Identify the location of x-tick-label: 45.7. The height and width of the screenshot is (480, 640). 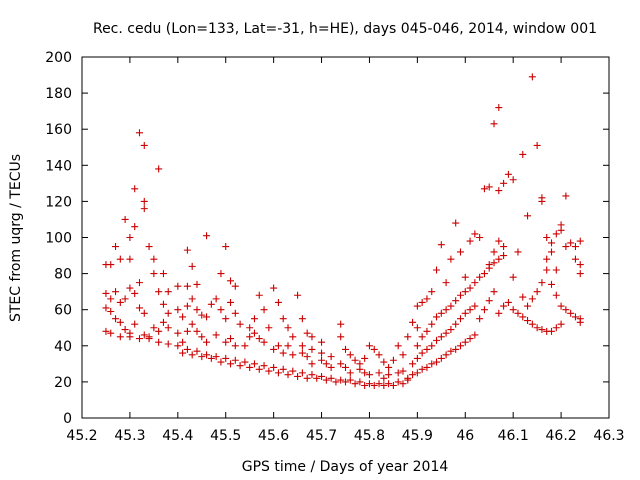
(321, 436).